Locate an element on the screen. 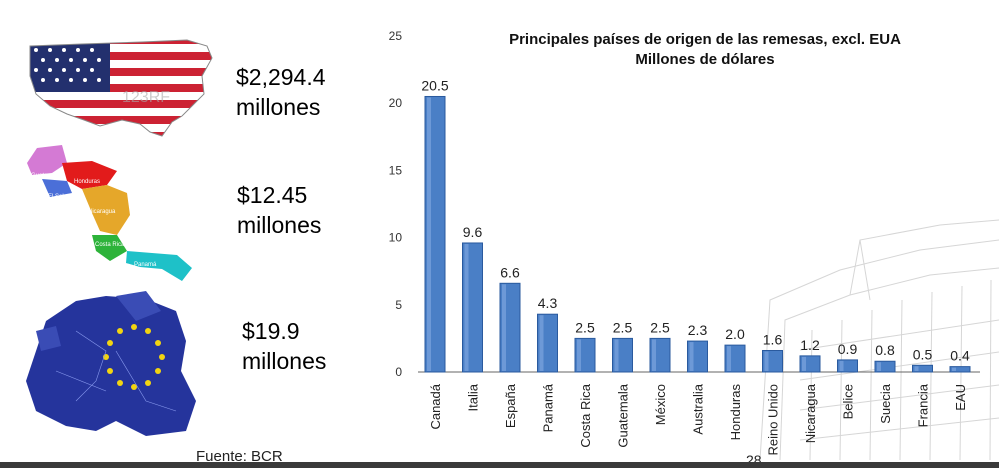 The height and width of the screenshot is (468, 999). x-tick-label: Suecia is located at coordinates (885, 403).